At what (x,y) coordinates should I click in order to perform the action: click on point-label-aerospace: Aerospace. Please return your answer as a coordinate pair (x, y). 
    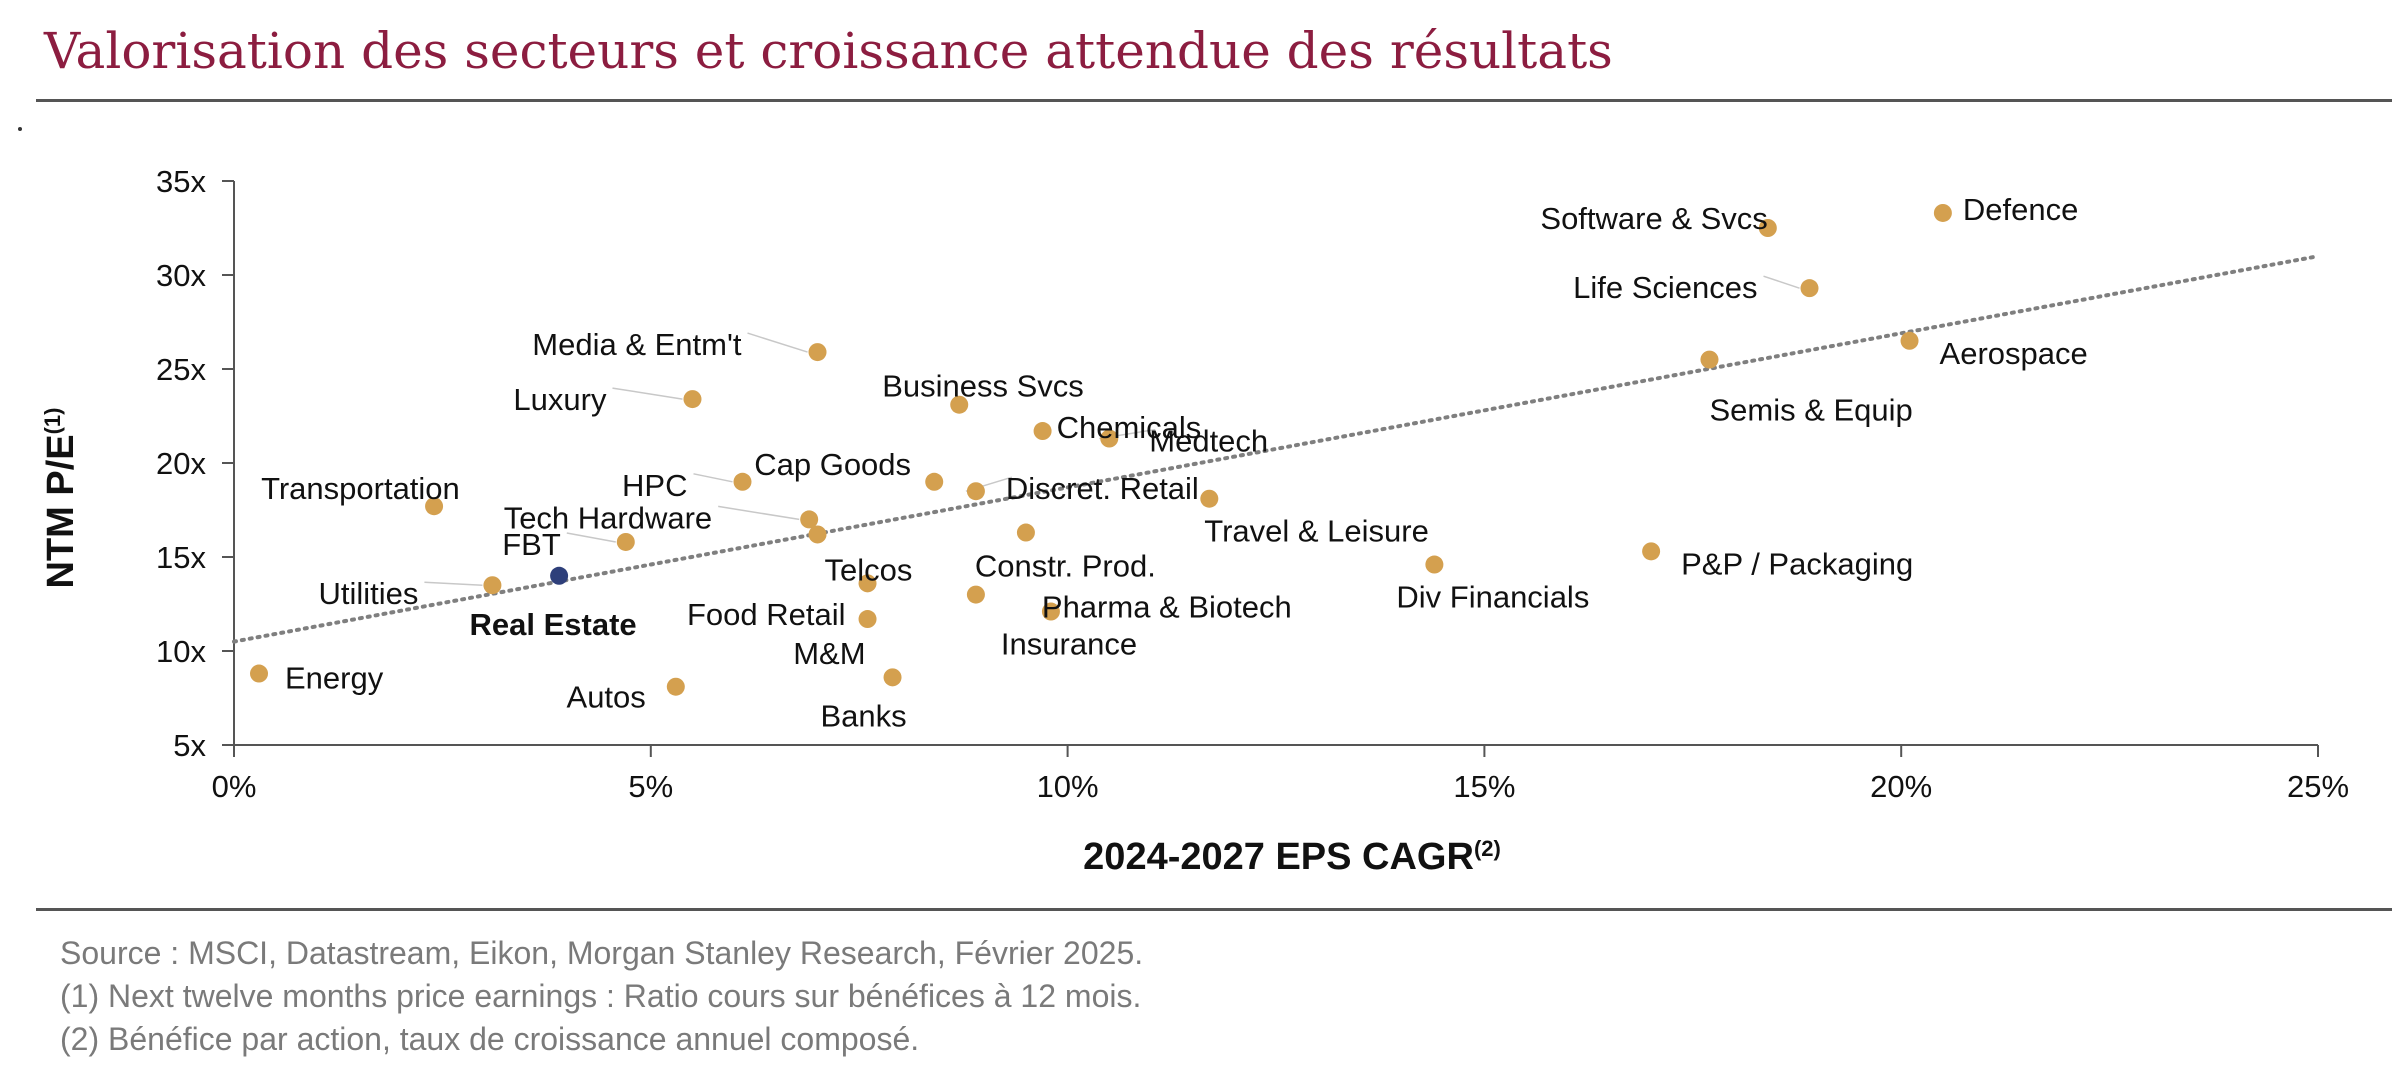
    Looking at the image, I should click on (2014, 353).